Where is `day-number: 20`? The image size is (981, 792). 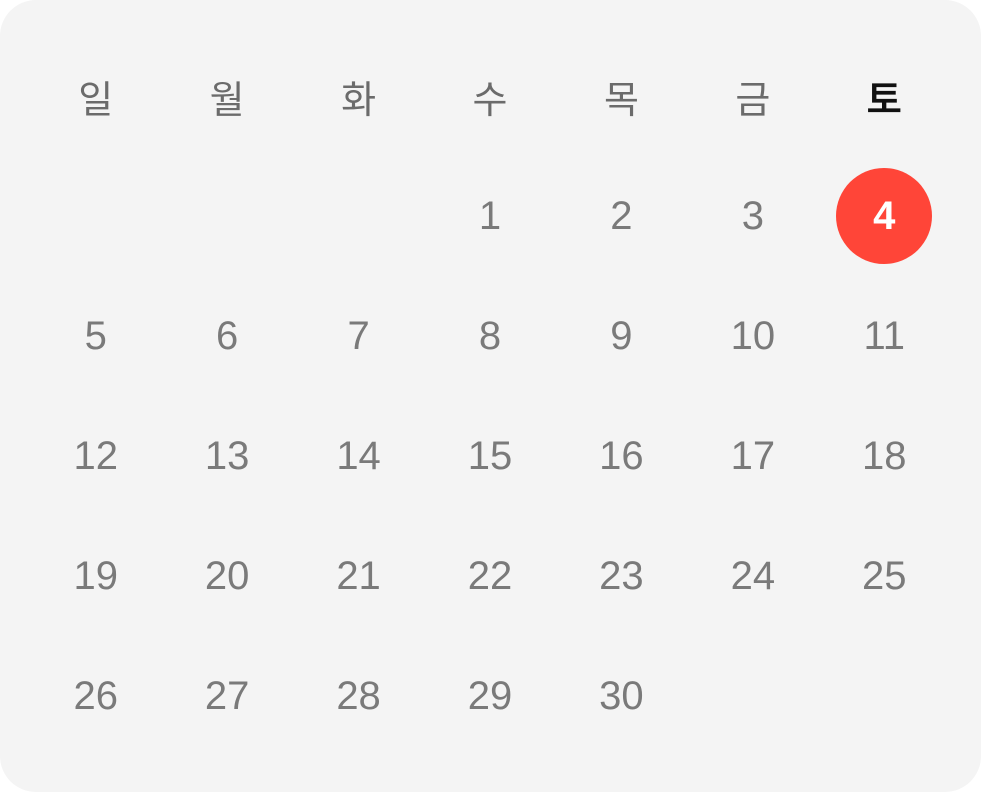
day-number: 20 is located at coordinates (227, 575).